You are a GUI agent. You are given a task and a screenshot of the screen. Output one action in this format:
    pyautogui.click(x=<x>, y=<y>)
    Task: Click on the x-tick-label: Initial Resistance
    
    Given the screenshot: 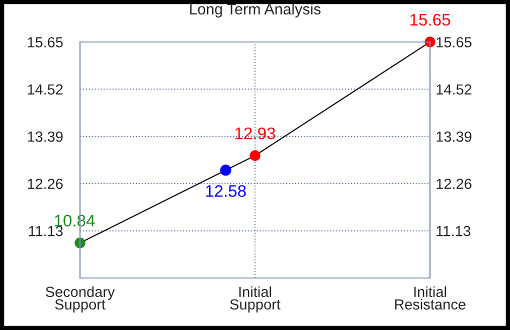 What is the action you would take?
    pyautogui.click(x=430, y=298)
    